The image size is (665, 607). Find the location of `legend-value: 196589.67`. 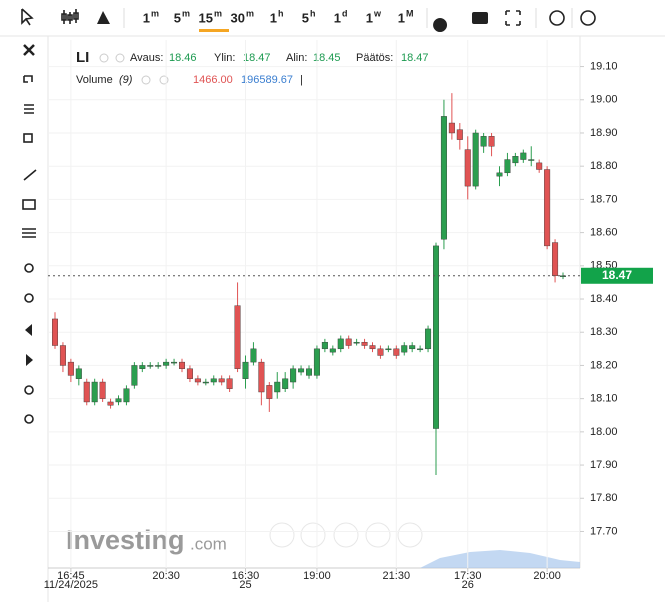

legend-value: 196589.67 is located at coordinates (267, 80).